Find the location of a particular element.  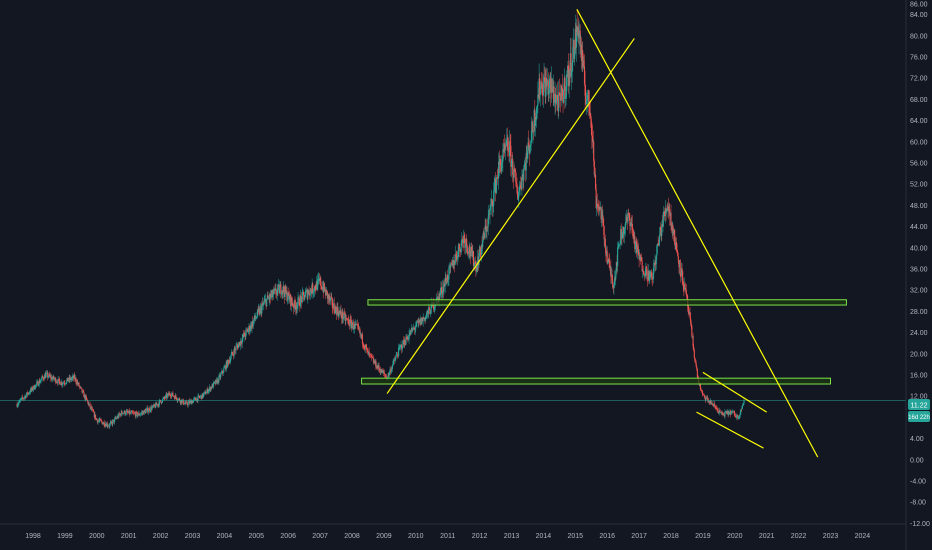

price-tick-label: 56.00 is located at coordinates (919, 164).